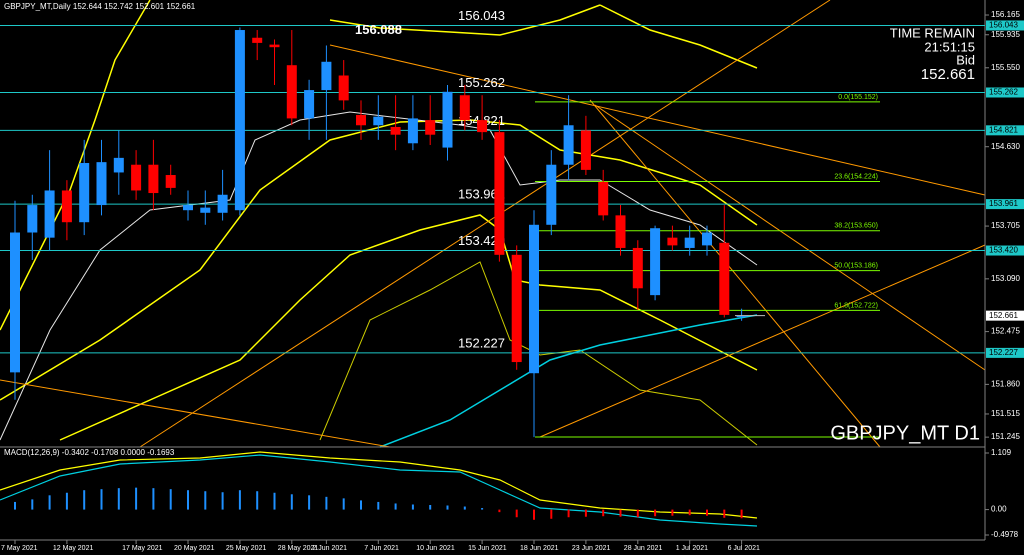 The width and height of the screenshot is (1024, 555). Describe the element at coordinates (1005, 14) in the screenshot. I see `y-tick-label: 156.165` at that location.